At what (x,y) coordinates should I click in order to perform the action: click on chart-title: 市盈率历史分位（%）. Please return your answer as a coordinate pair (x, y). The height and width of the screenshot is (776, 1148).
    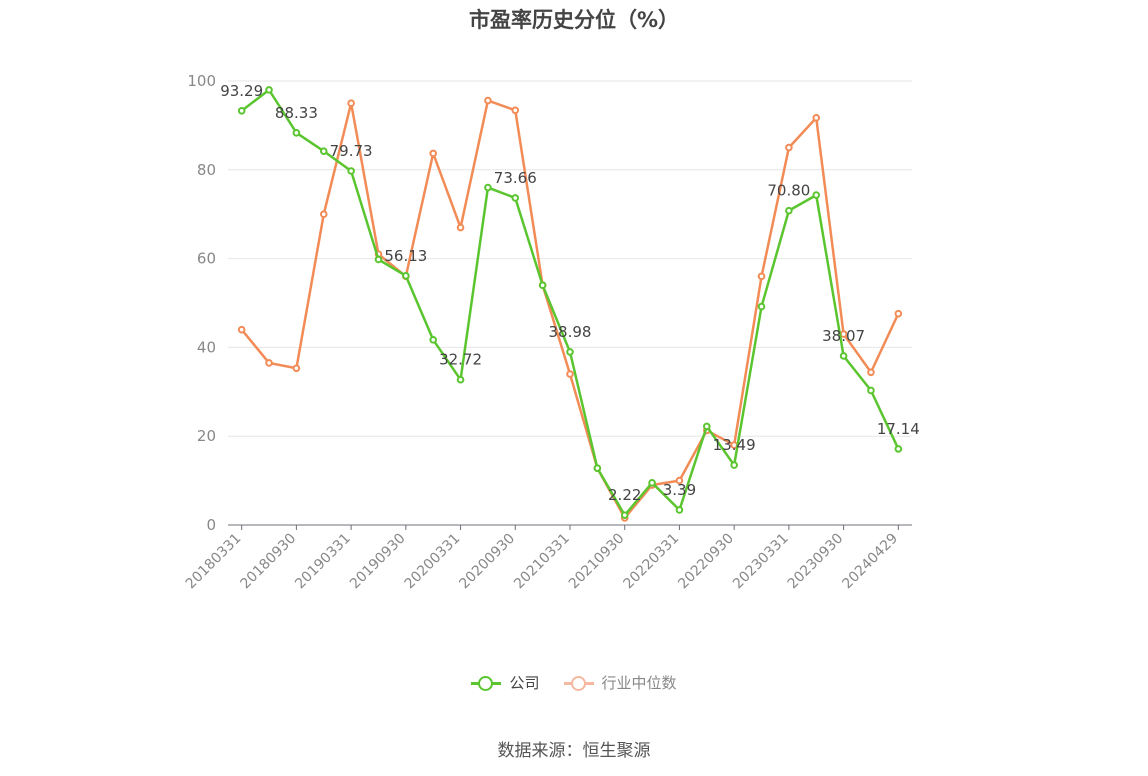
    Looking at the image, I should click on (574, 20).